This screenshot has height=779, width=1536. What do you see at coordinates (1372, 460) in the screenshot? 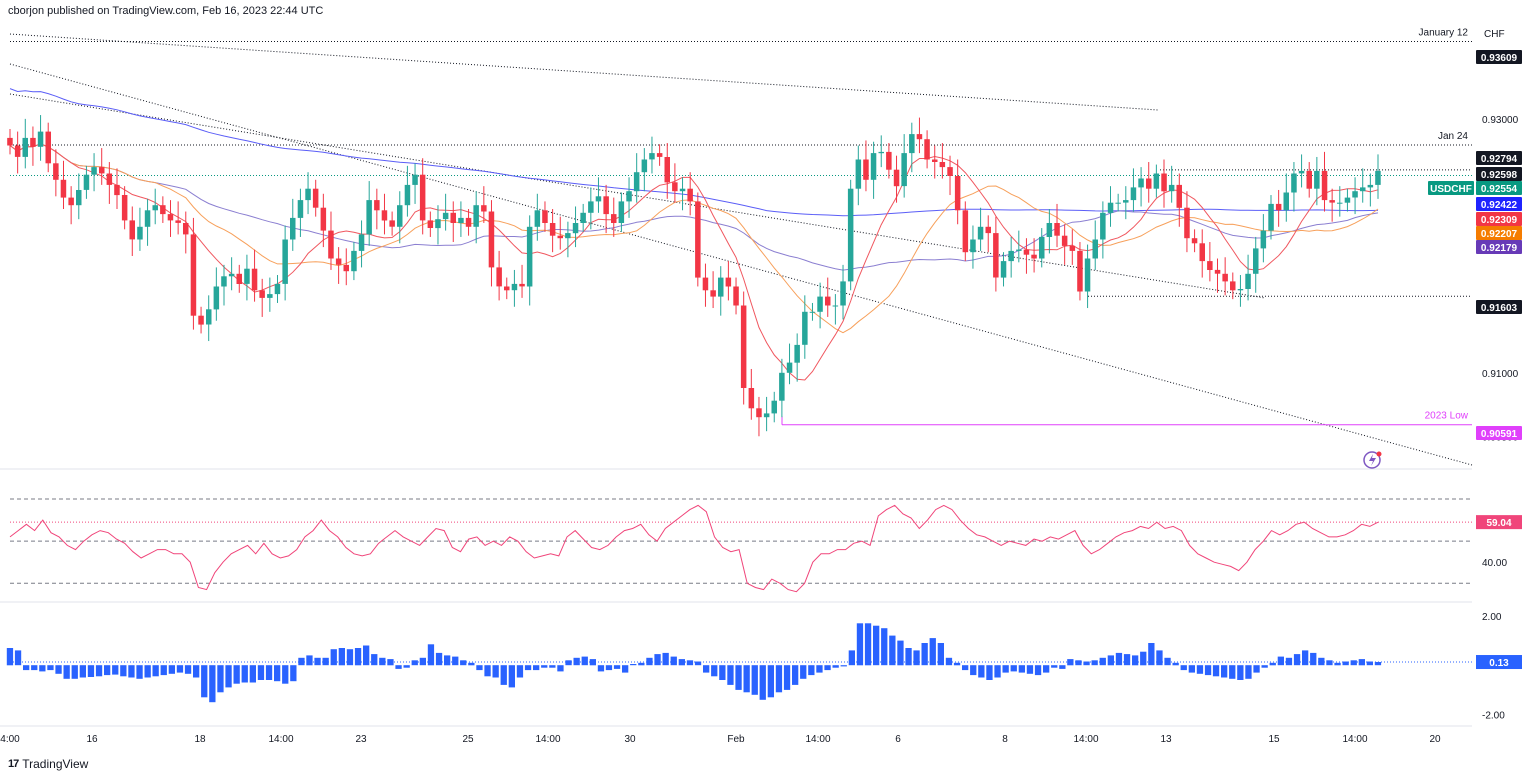
I see `lightning-icon-bolt` at bounding box center [1372, 460].